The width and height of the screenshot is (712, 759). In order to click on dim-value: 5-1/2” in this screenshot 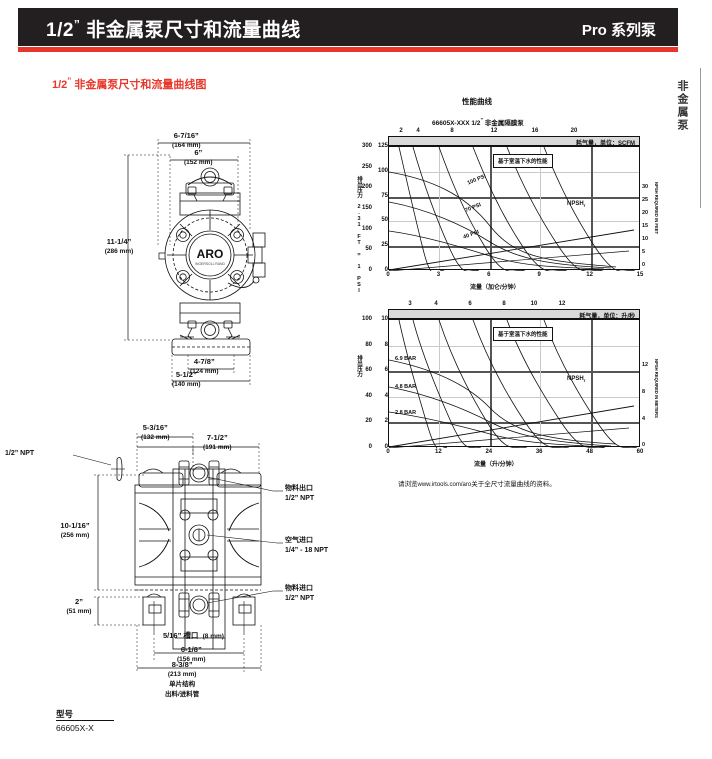, I will do `click(186, 374)`.